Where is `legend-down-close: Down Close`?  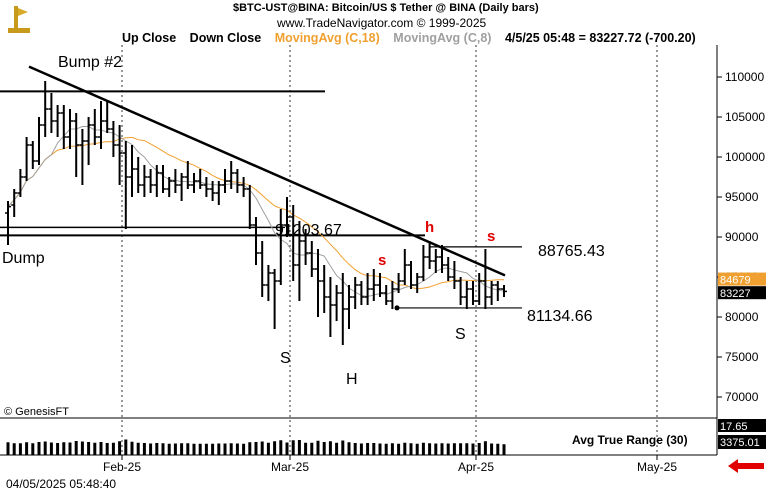 legend-down-close: Down Close is located at coordinates (225, 38).